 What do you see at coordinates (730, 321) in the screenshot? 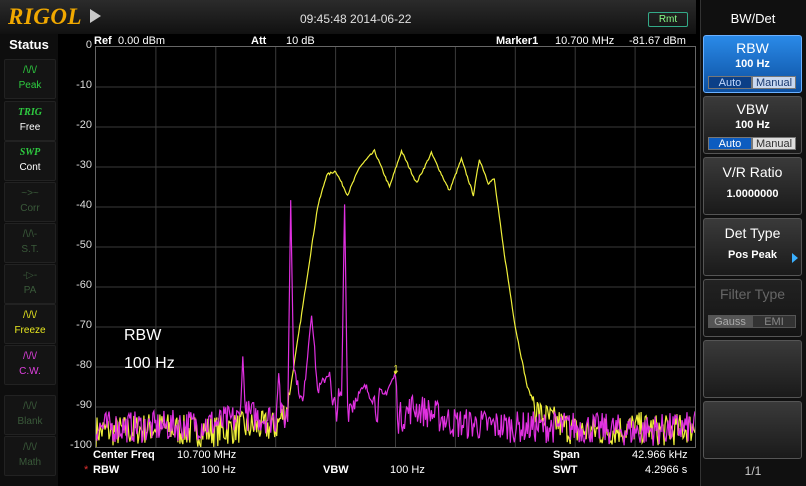
I see `filter-gauss-option: Gauss` at bounding box center [730, 321].